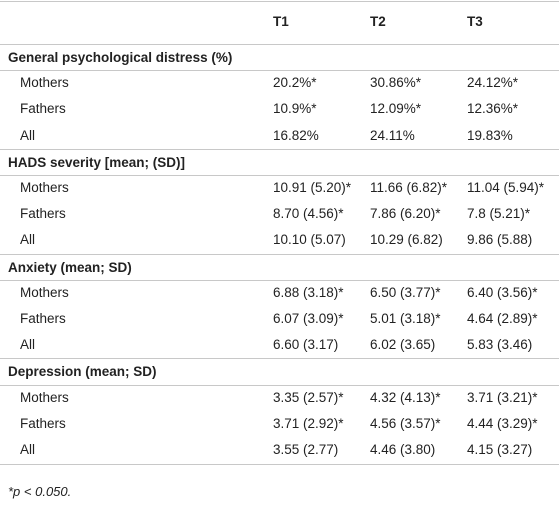 Image resolution: width=559 pixels, height=514 pixels. I want to click on cell: 10.29 (6.82), so click(406, 240).